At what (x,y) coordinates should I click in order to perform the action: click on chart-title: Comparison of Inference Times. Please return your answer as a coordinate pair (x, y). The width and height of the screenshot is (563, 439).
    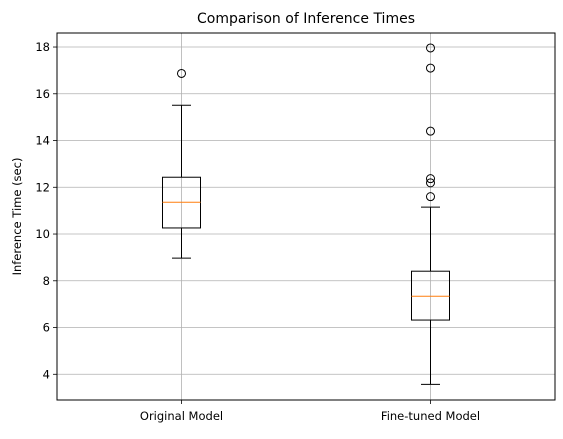
    Looking at the image, I should click on (306, 19).